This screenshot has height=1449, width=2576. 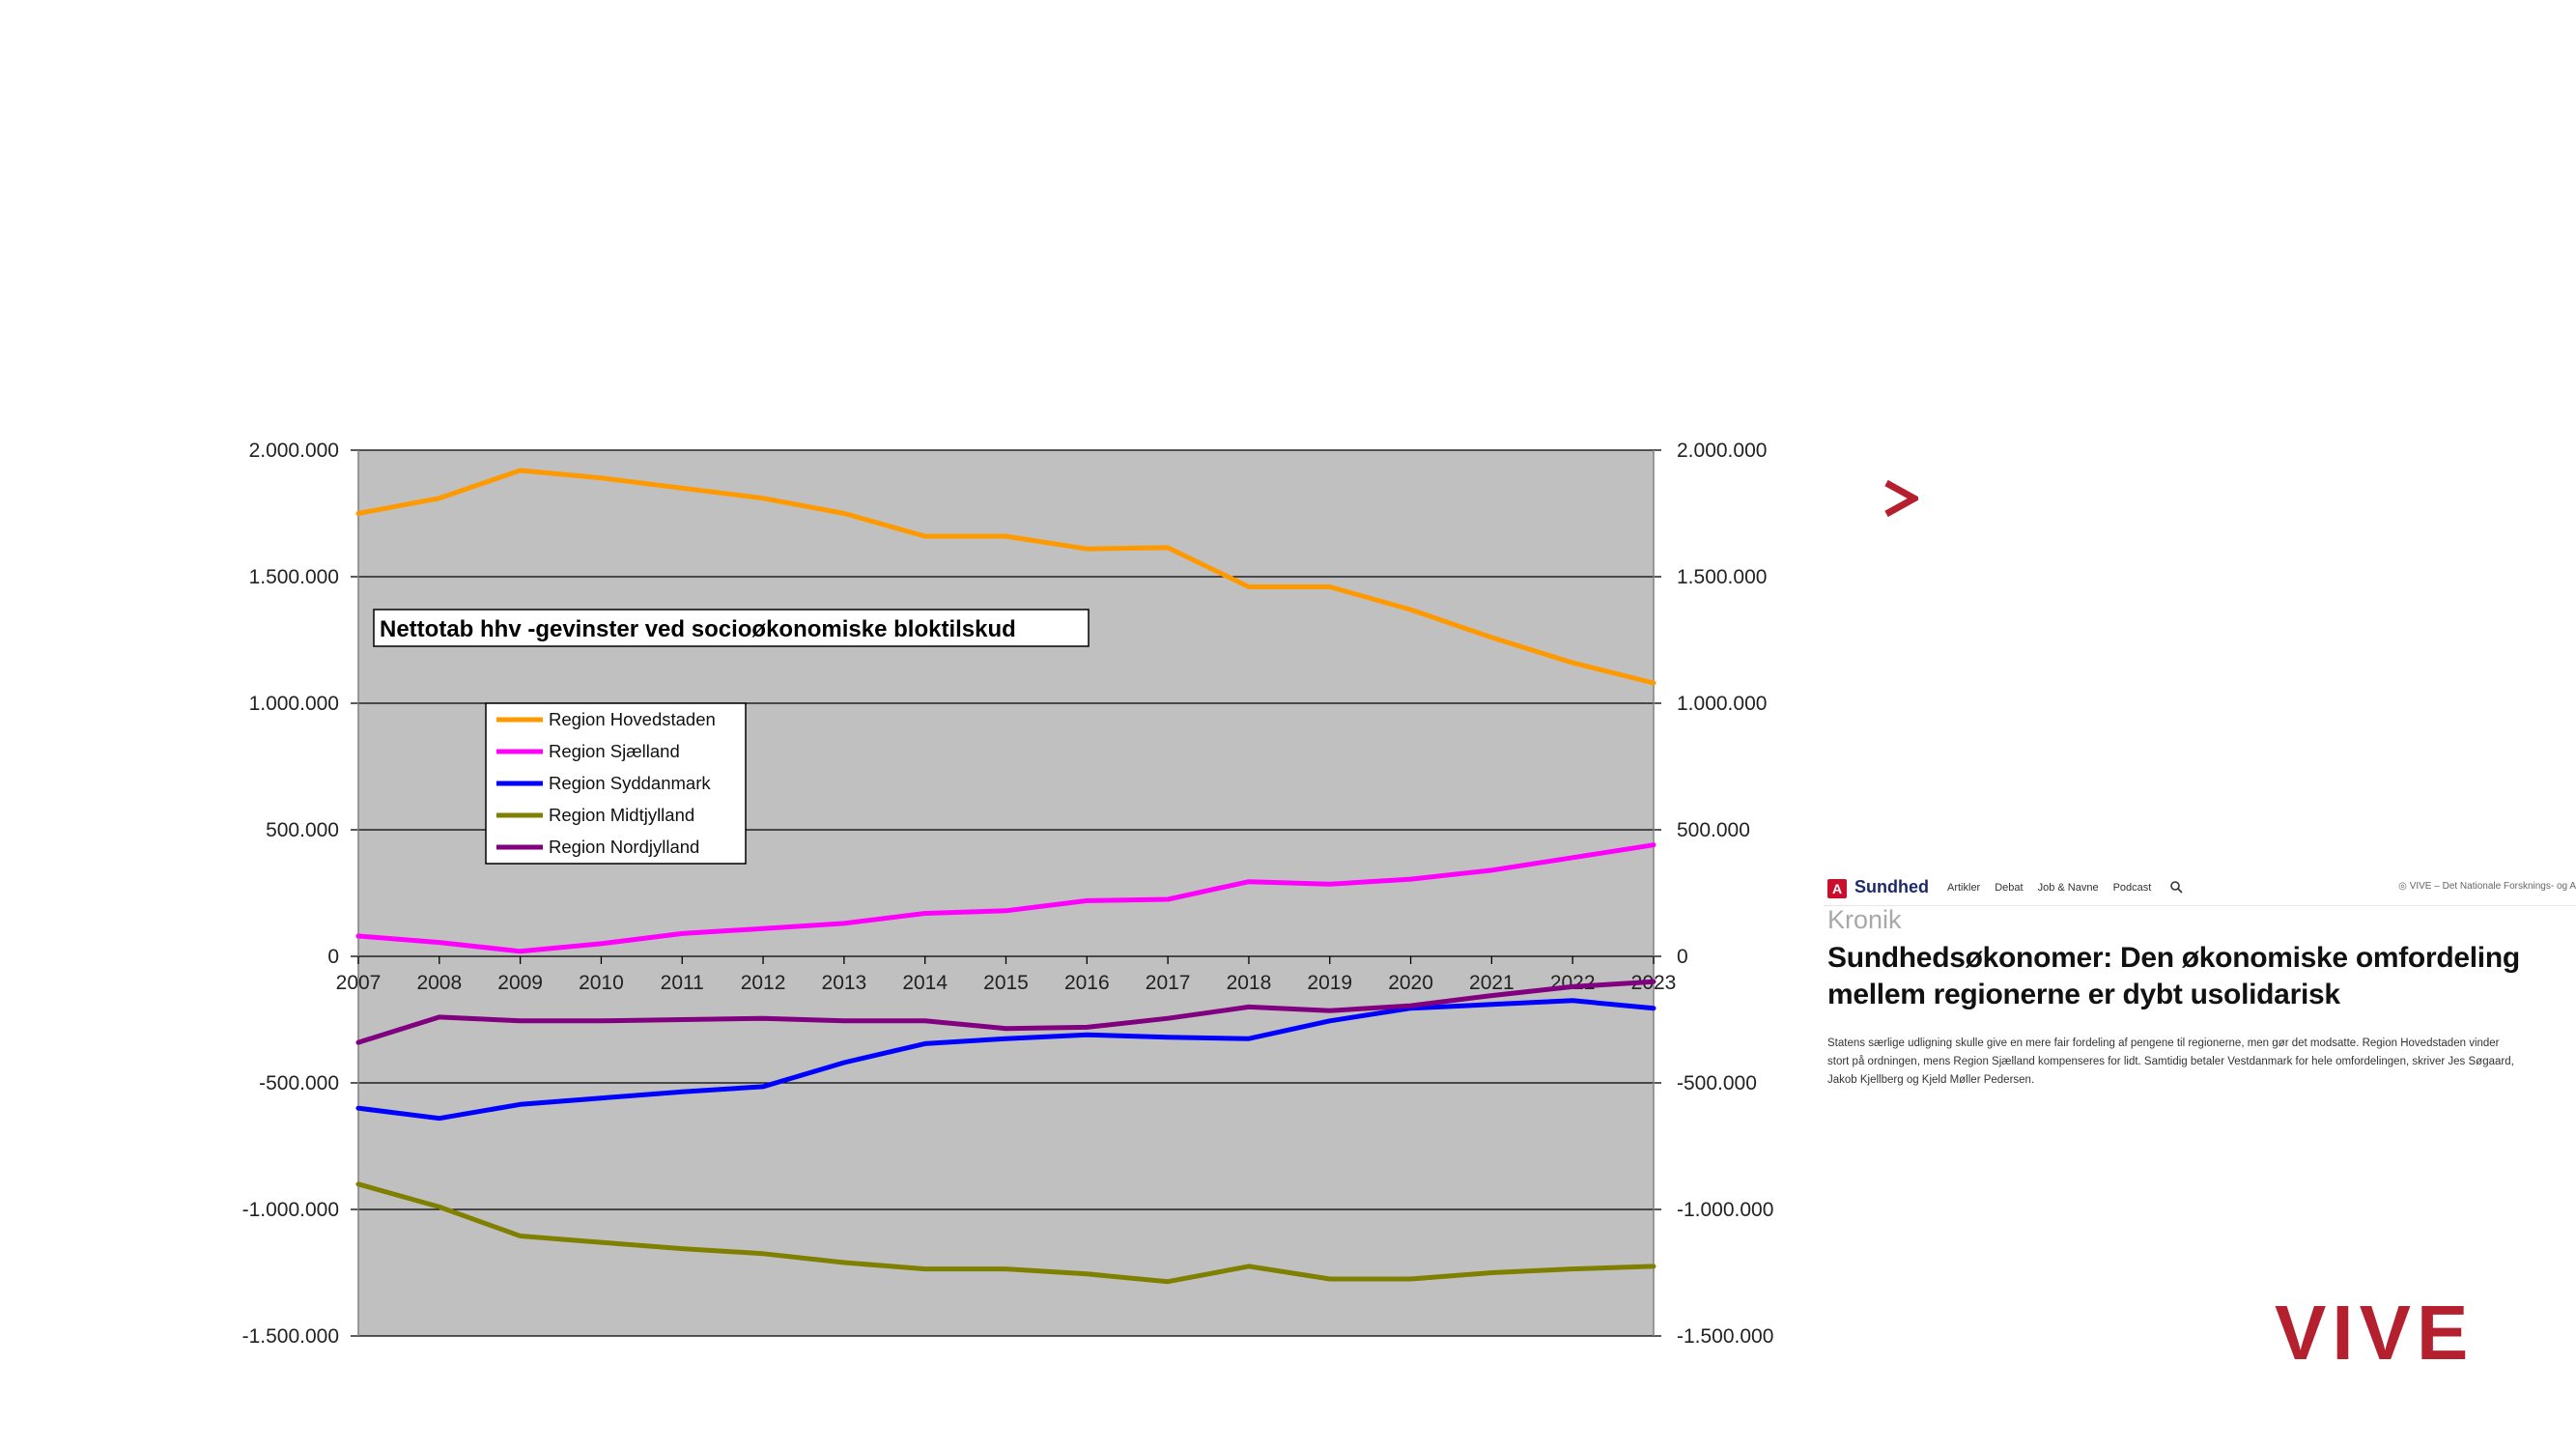 I want to click on legend-label: Region Syddanmark, so click(x=630, y=783).